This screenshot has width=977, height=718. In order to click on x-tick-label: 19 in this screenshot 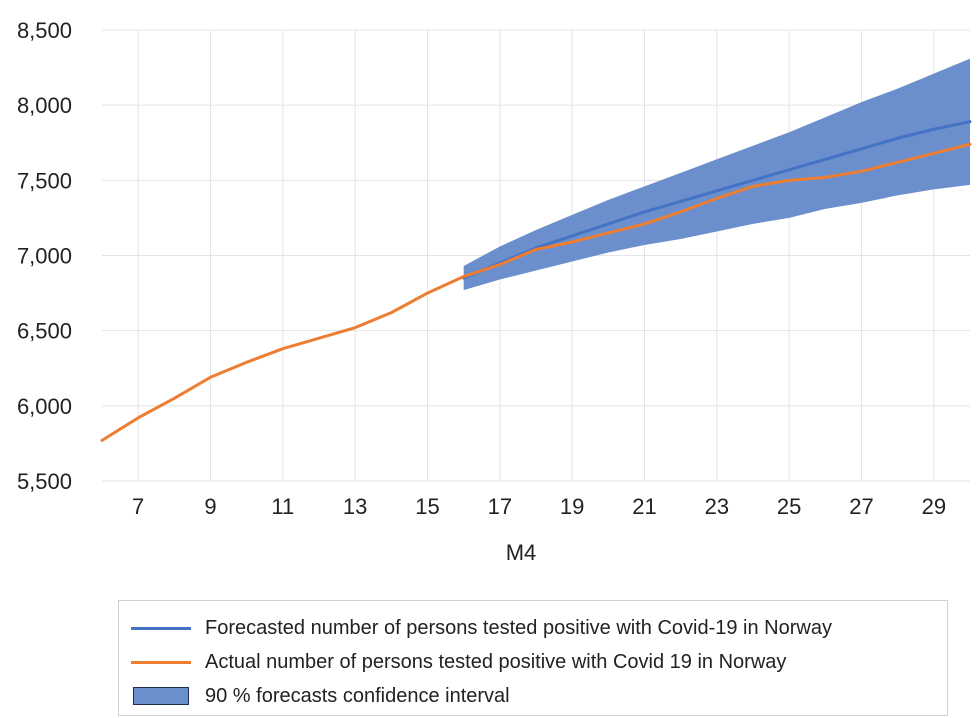, I will do `click(572, 506)`.